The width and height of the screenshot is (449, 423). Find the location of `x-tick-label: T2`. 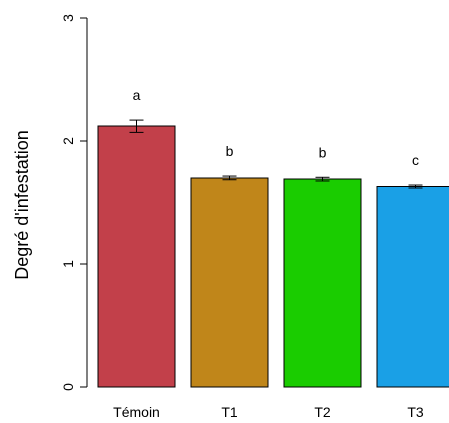

x-tick-label: T2 is located at coordinates (322, 412).